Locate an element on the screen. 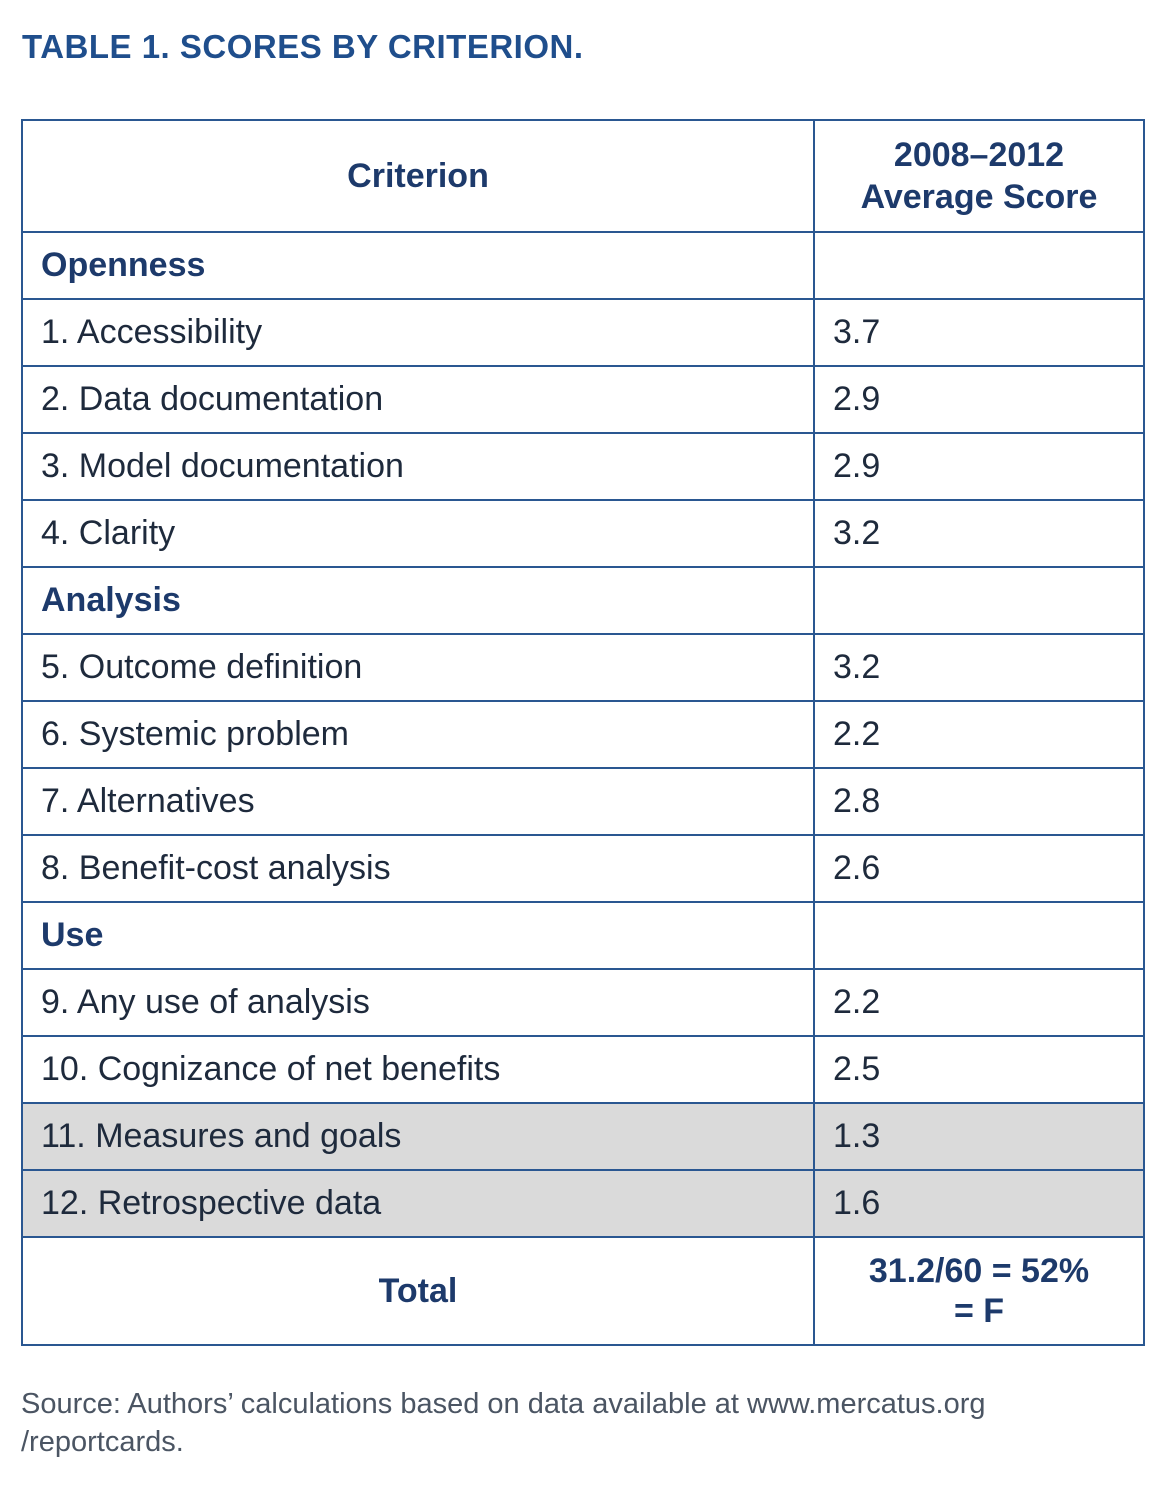  total-label: Total is located at coordinates (418, 1291).